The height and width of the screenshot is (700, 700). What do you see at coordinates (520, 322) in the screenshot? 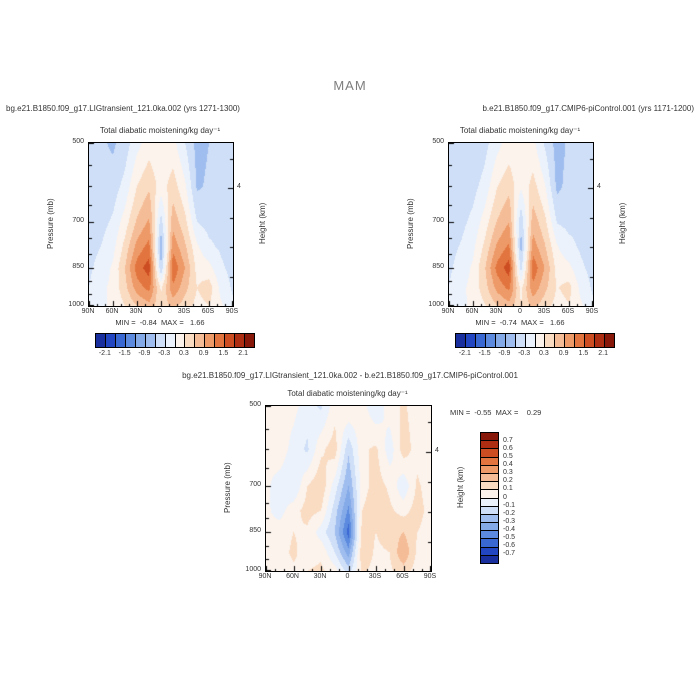
I see `min-max-stats: MIN = -0.74 MAX = 1.66` at bounding box center [520, 322].